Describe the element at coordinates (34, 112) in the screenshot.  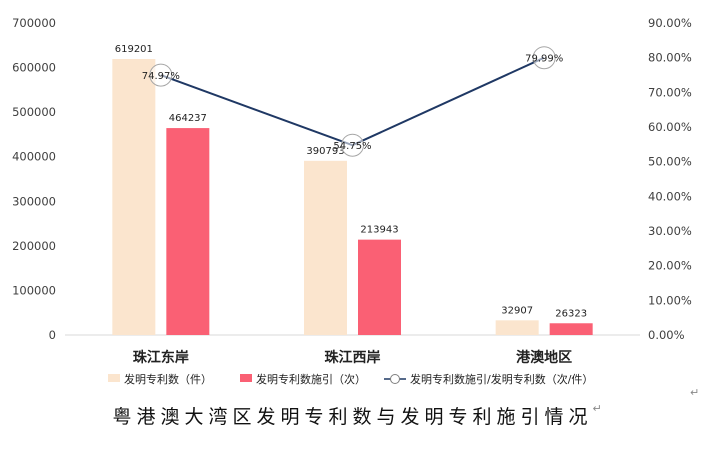
I see `y-left-tick-label: 500000` at that location.